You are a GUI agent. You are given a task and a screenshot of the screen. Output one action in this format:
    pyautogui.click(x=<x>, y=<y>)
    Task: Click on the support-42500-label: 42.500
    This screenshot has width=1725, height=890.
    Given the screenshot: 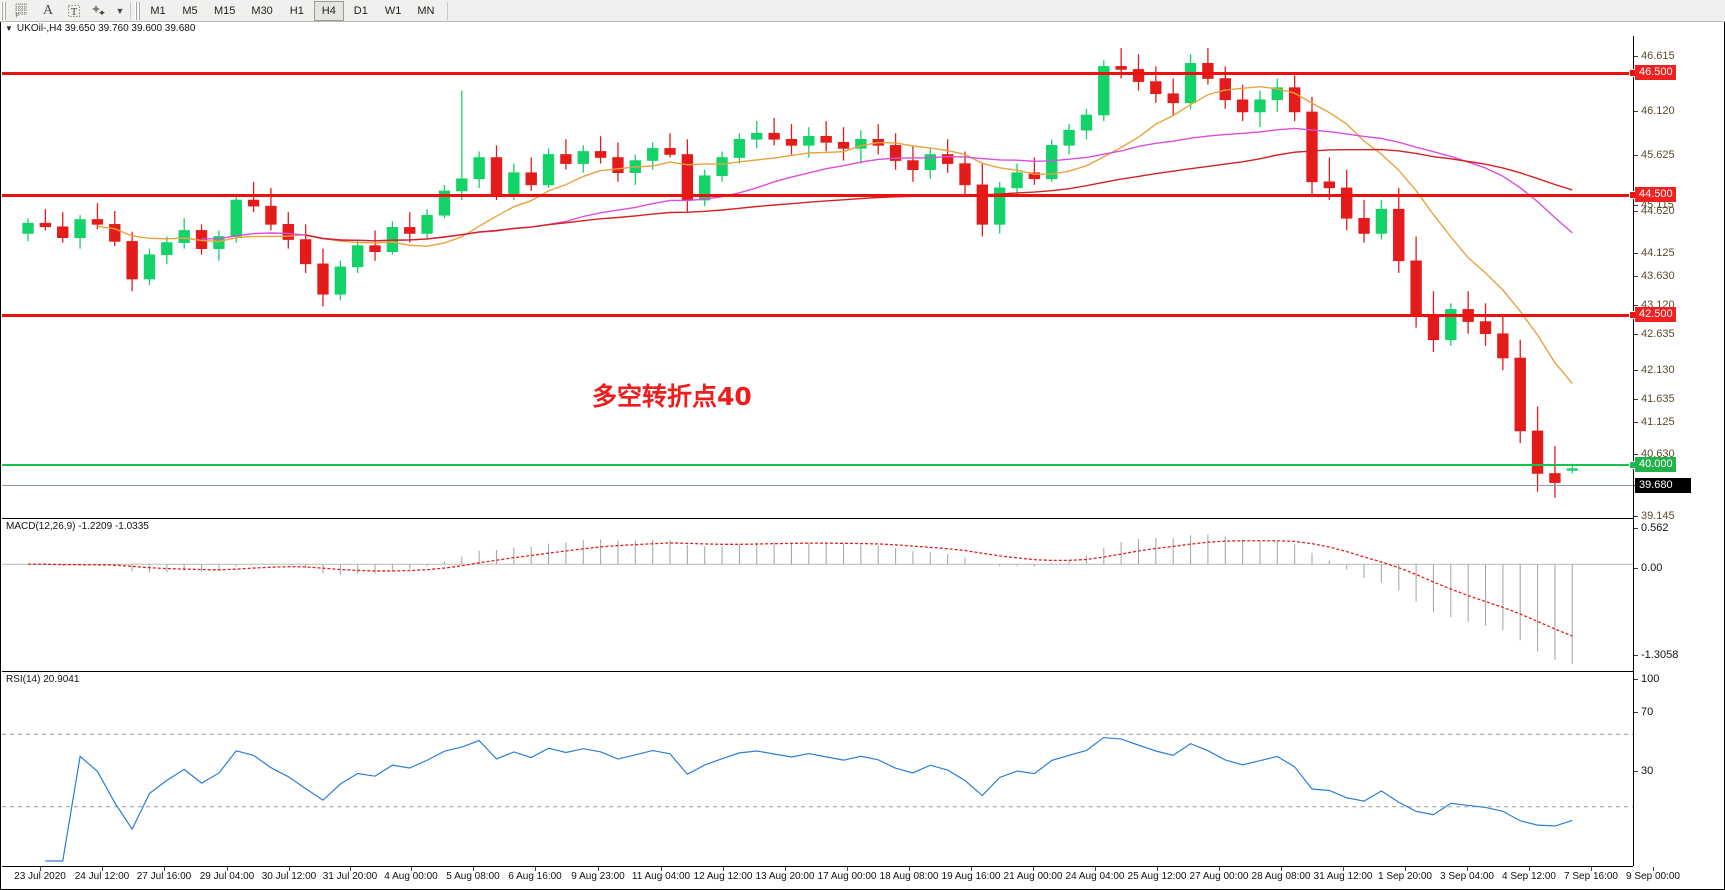 What is the action you would take?
    pyautogui.click(x=1655, y=314)
    